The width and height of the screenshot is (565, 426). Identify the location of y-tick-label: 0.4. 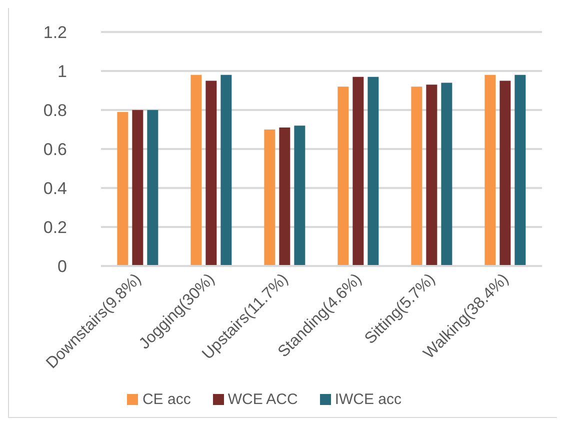
(55, 188).